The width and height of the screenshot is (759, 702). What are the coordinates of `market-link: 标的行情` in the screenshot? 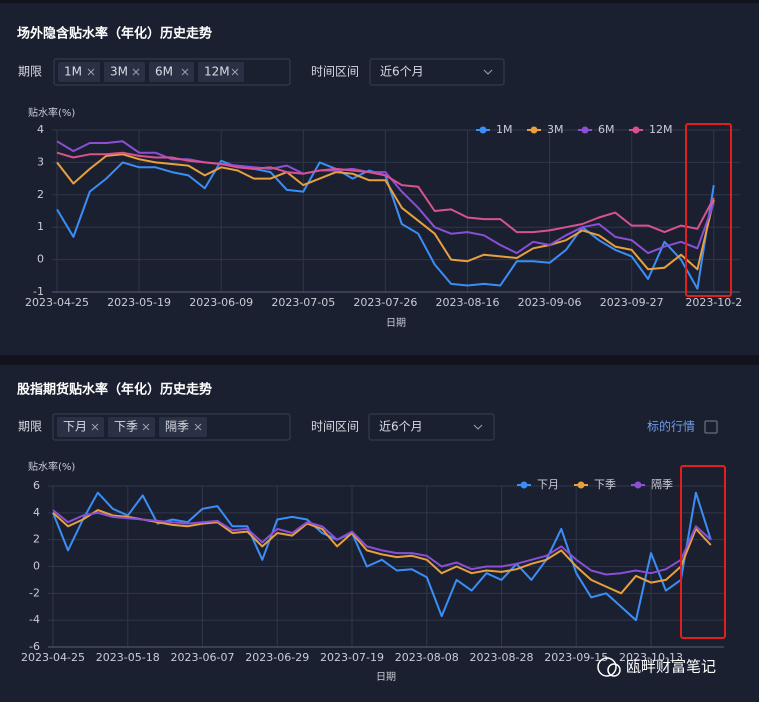 It's located at (671, 426).